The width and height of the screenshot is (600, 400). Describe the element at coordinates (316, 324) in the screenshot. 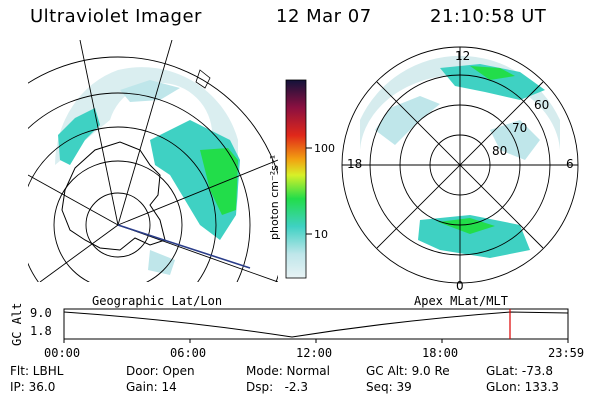

I see `gc-alt-curve` at that location.